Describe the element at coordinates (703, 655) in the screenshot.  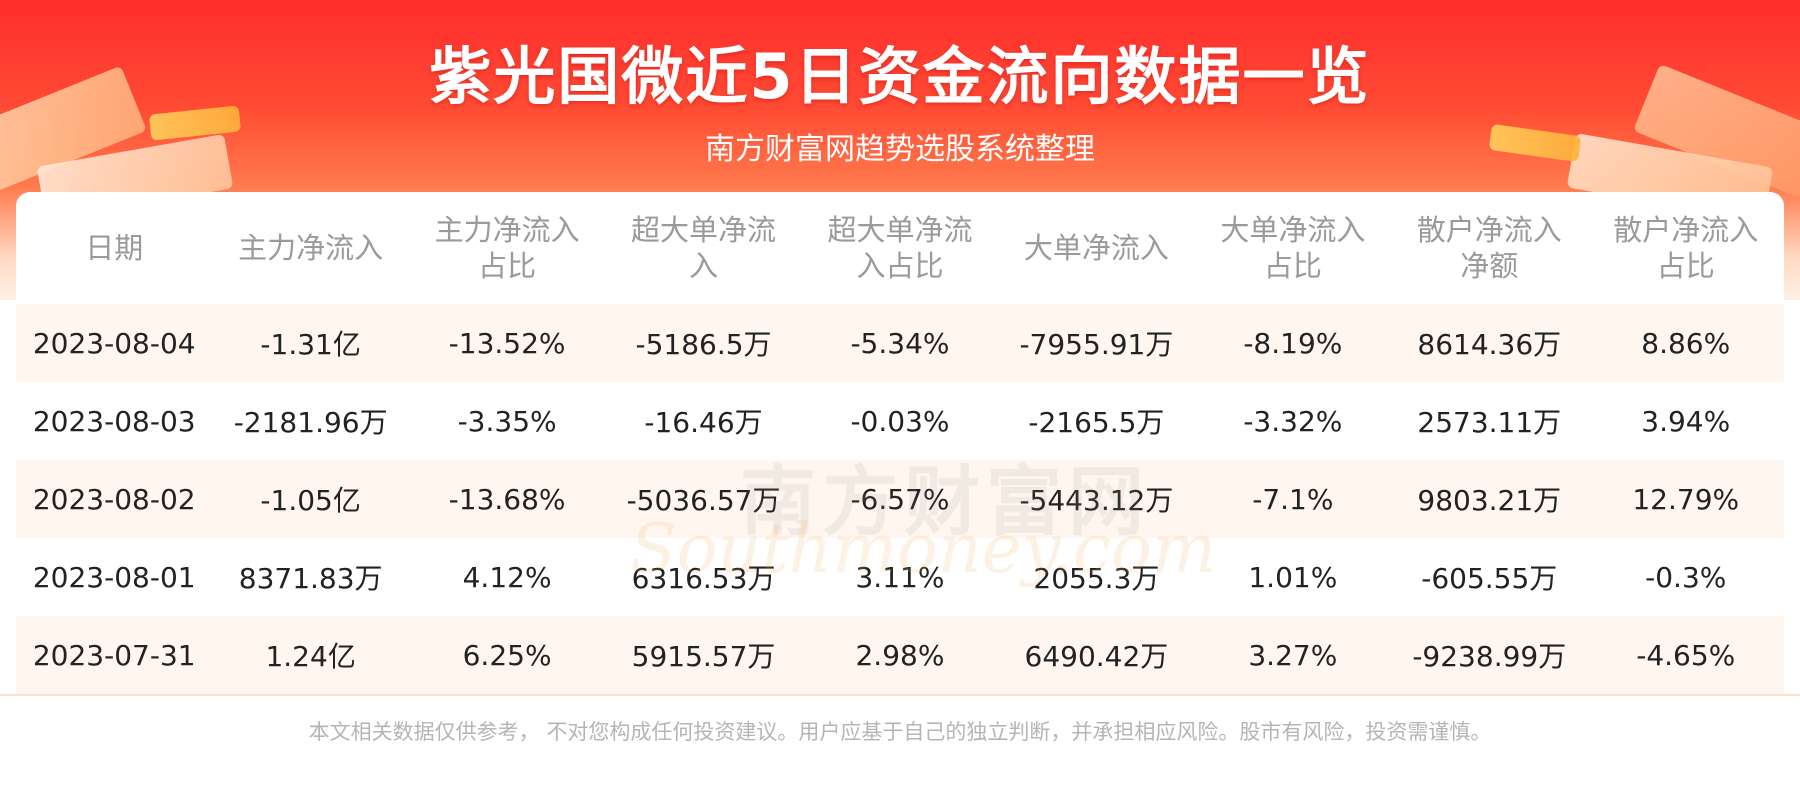
I see `value-cell: 5915.57万` at that location.